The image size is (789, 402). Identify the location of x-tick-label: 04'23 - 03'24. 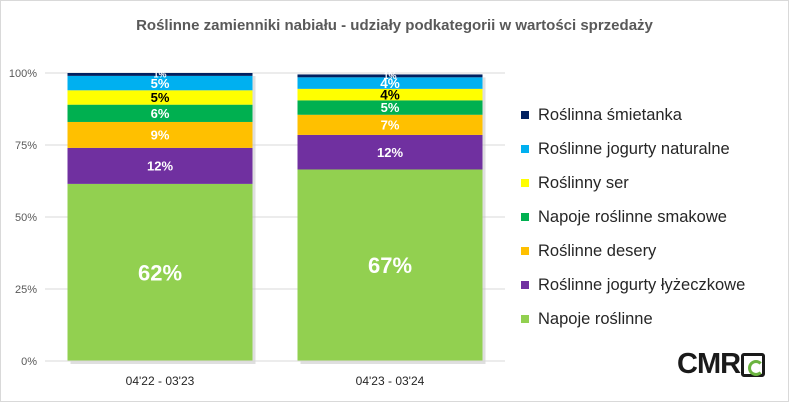
(390, 381).